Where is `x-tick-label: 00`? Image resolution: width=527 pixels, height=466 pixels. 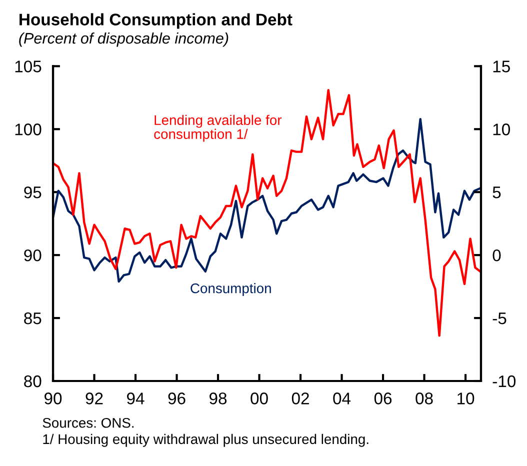 x-tick-label: 00 is located at coordinates (259, 398).